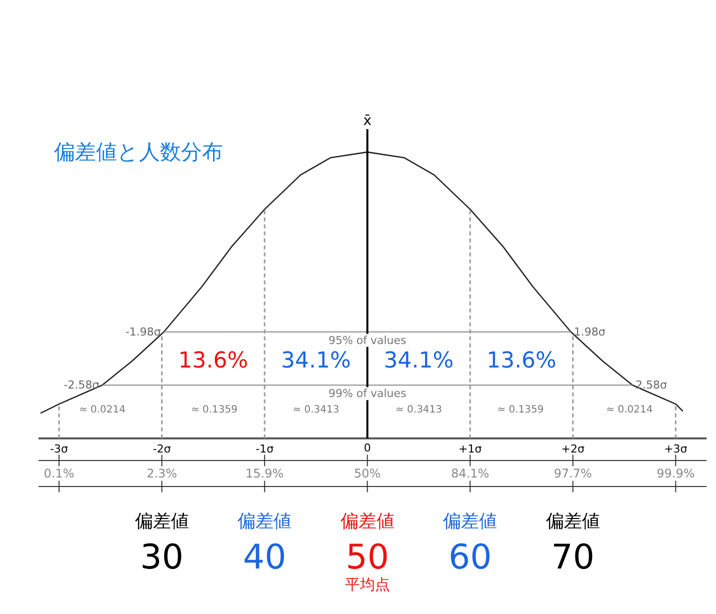 Image resolution: width=716 pixels, height=614 pixels. I want to click on x-tick-label: +1σ, so click(470, 449).